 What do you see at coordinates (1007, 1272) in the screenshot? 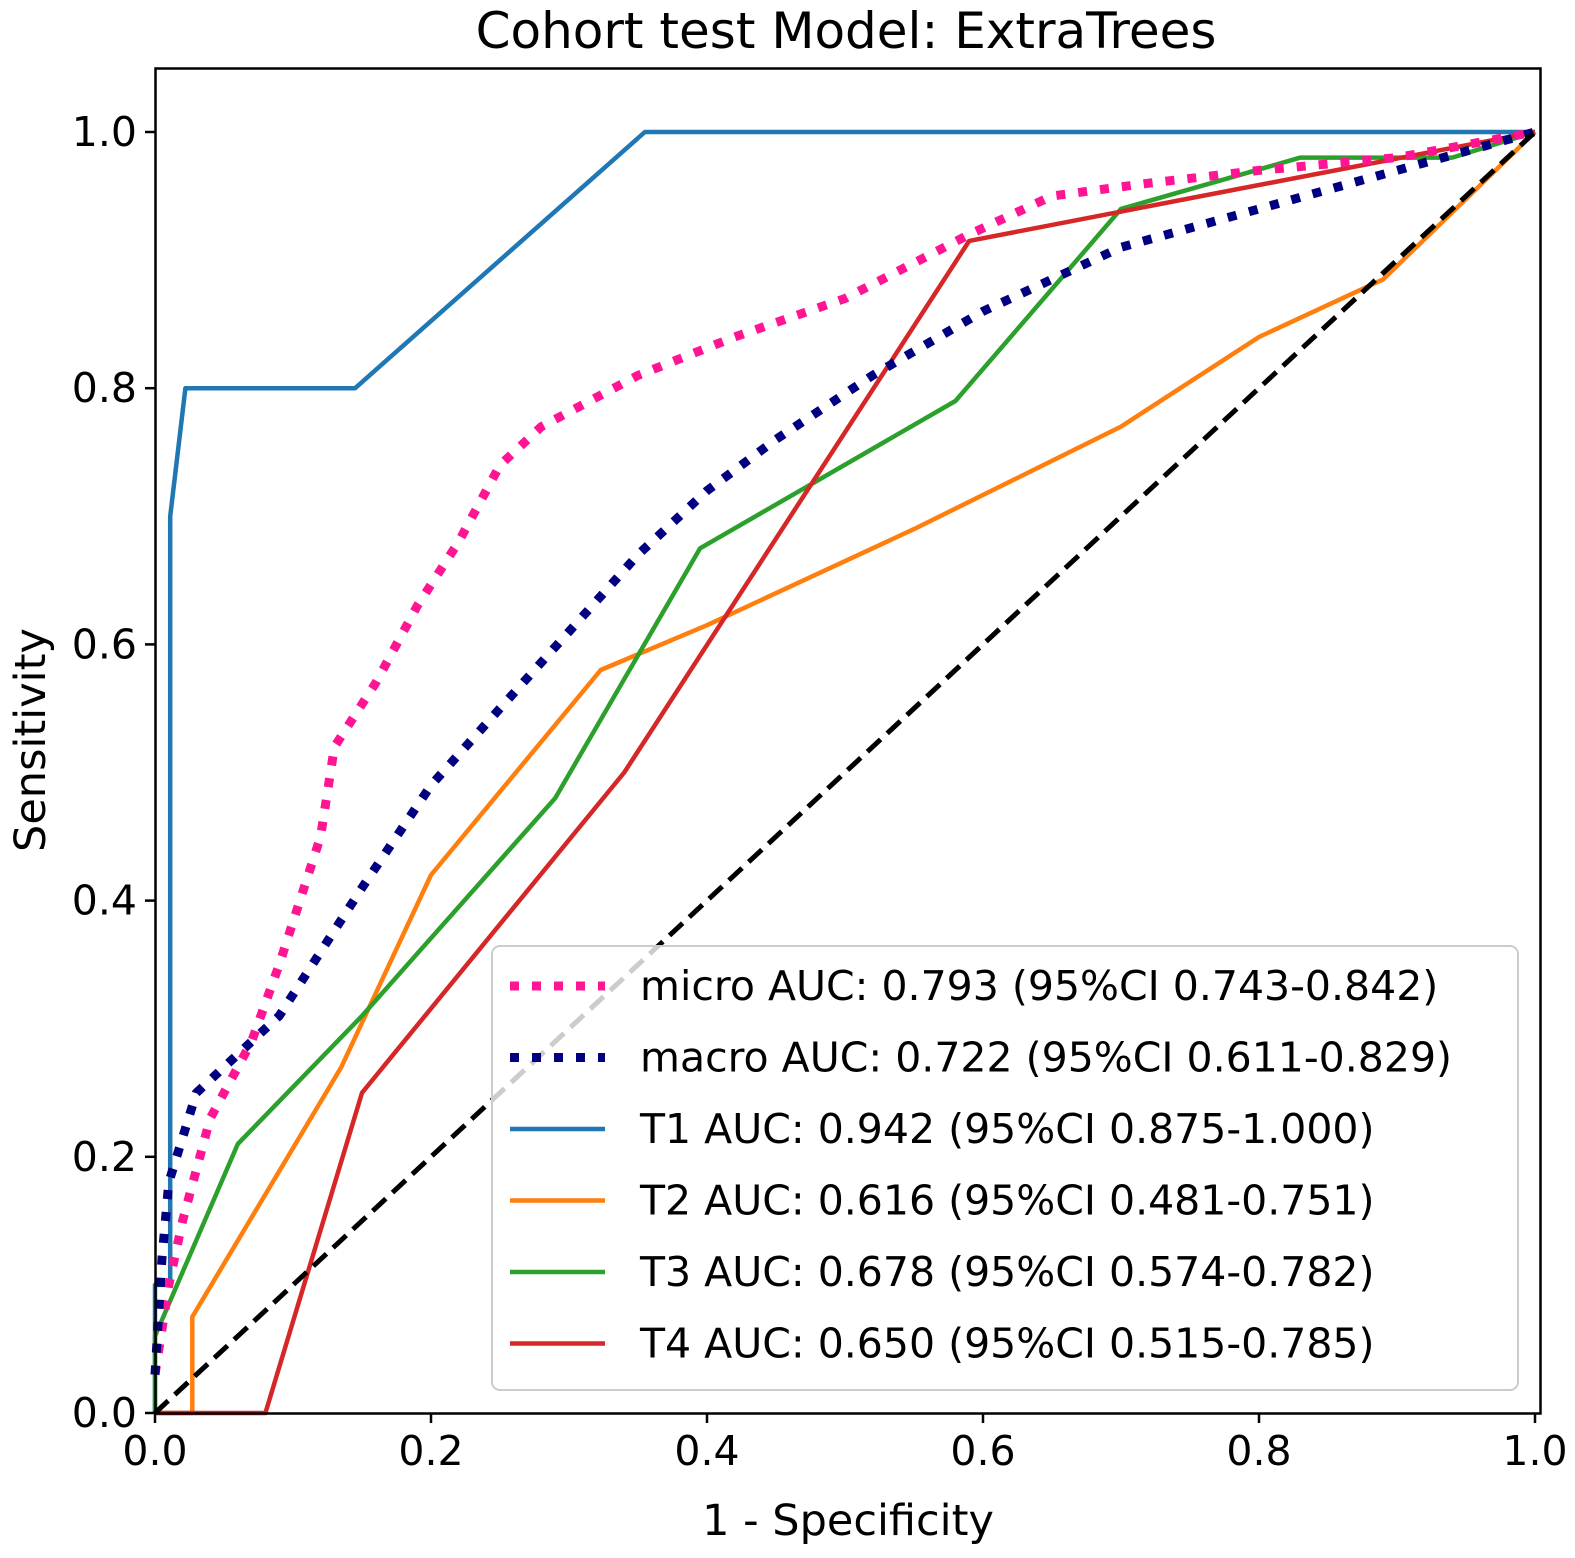
I see `legend-label-T3: T3 AUC: 0.678 (95%CI 0.574-0.782)` at bounding box center [1007, 1272].